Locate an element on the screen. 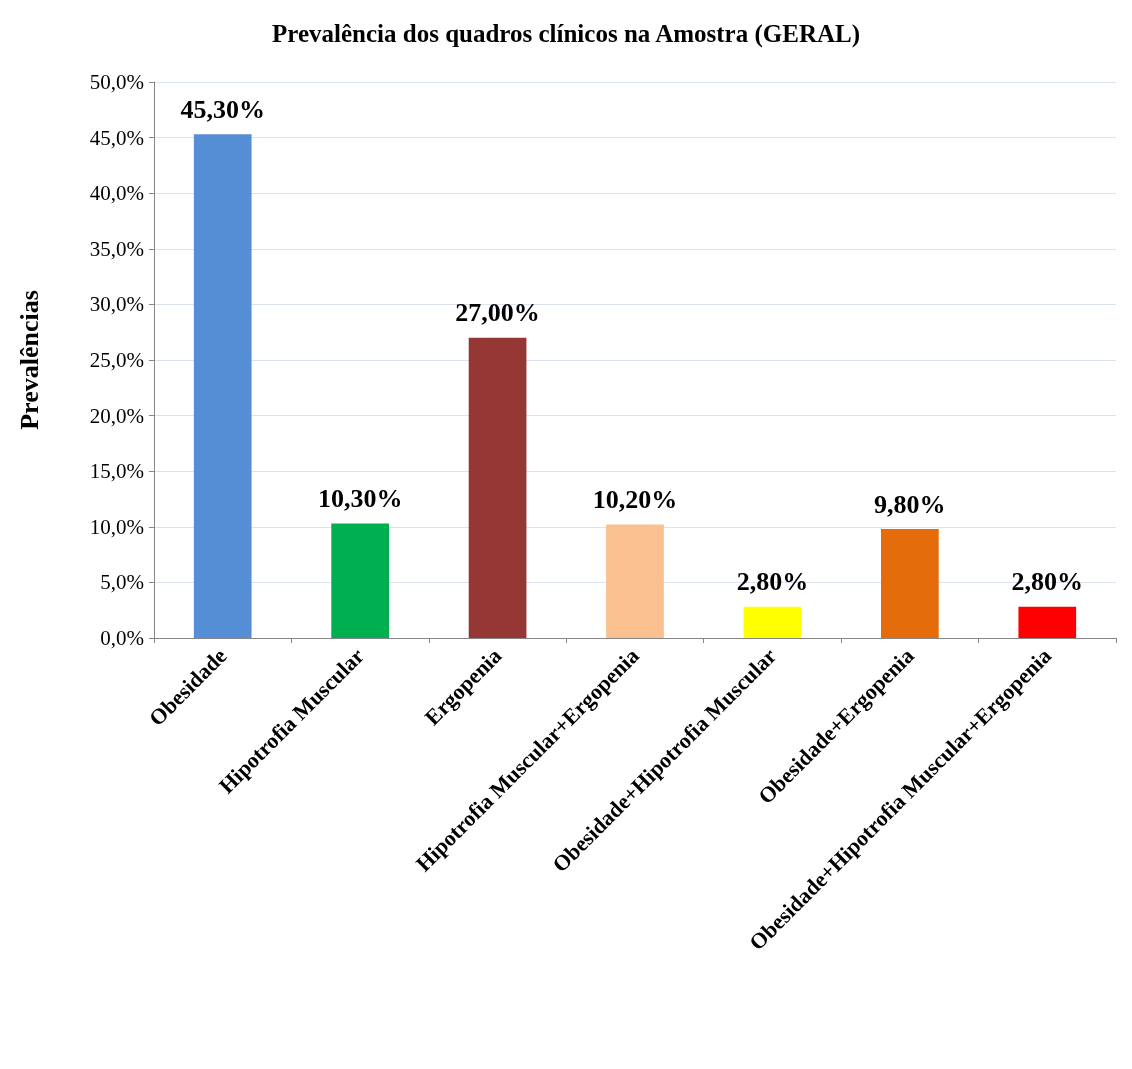 This screenshot has height=1069, width=1132. y-tick-label: 50,0% is located at coordinates (116, 82).